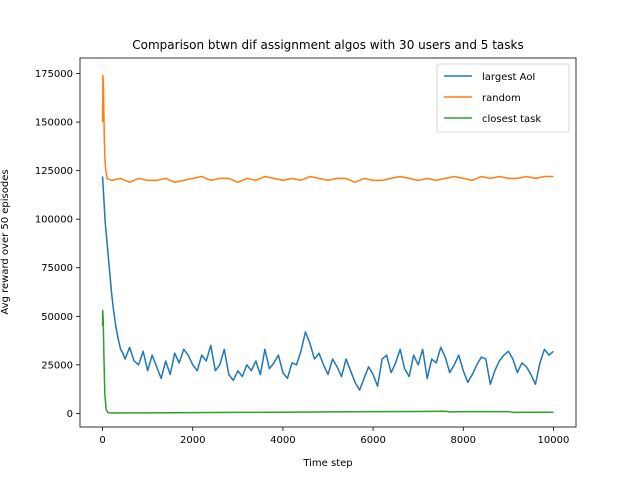 The height and width of the screenshot is (480, 640). What do you see at coordinates (102, 440) in the screenshot?
I see `x-tick-label: 0` at bounding box center [102, 440].